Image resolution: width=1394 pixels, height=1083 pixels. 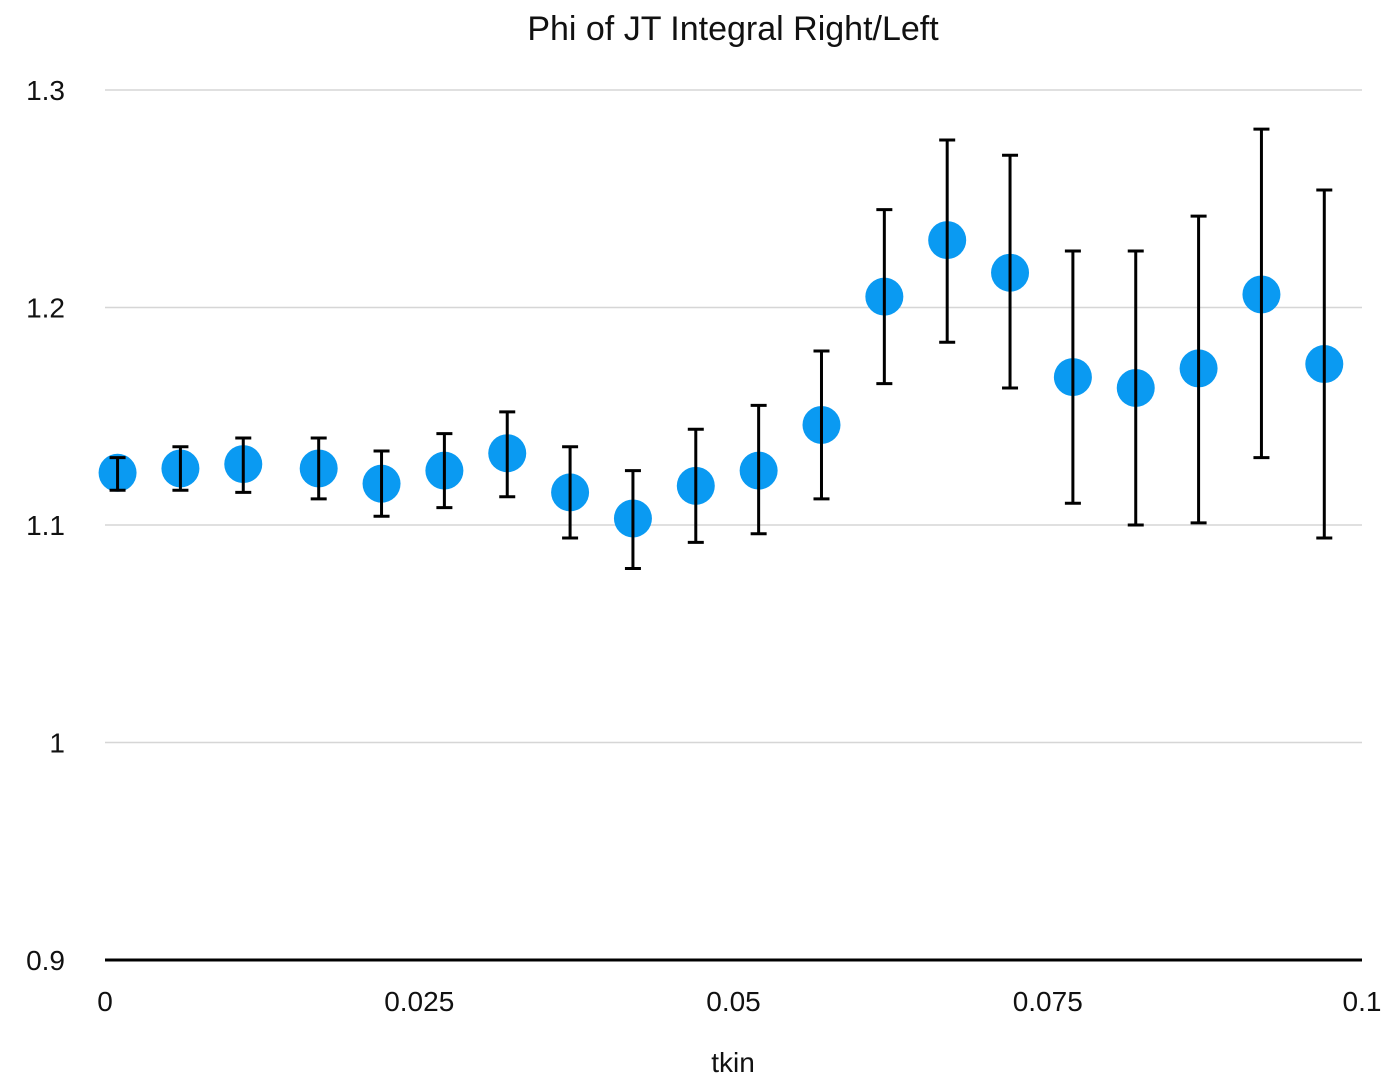 I want to click on x-axis-ticks: 0 0.025 0.05 0.075 0.1, so click(x=739, y=1001).